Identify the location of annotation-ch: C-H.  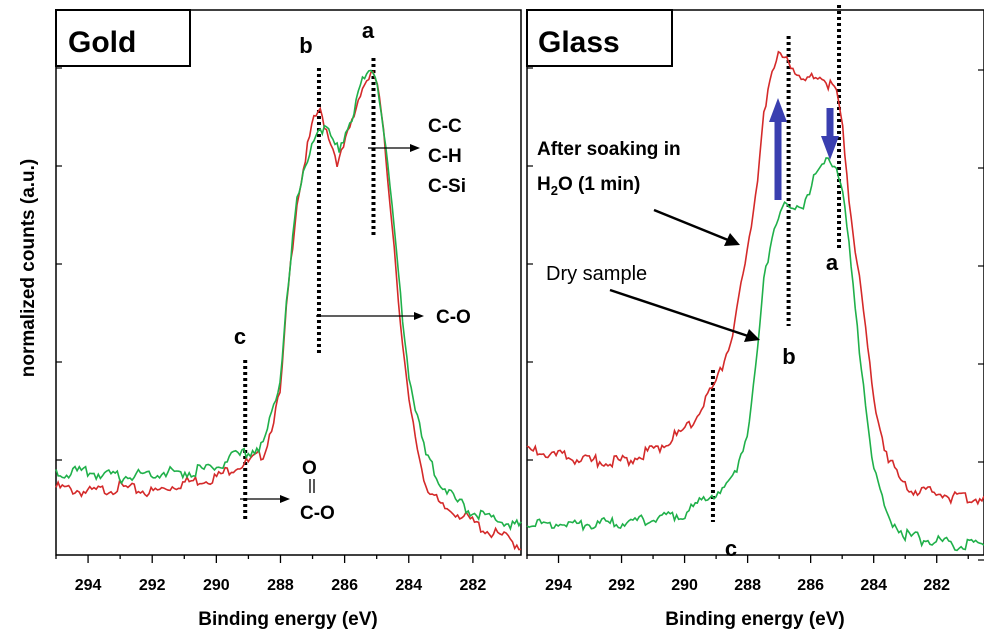
(445, 156).